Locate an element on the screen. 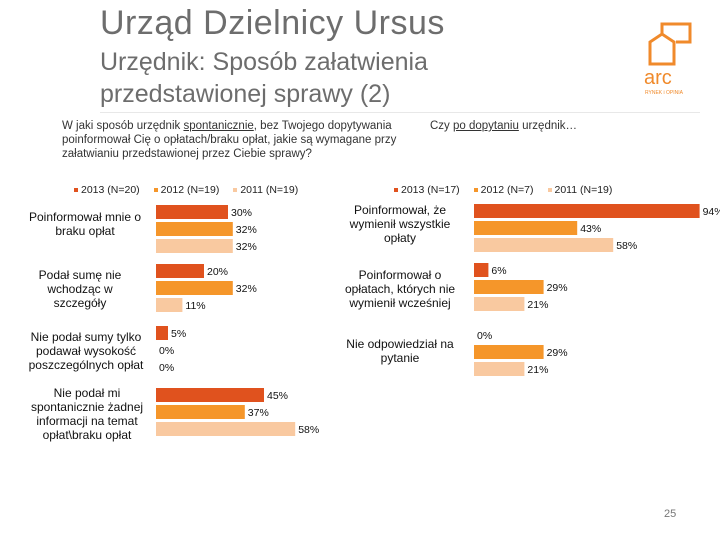 The height and width of the screenshot is (540, 720). header-divider is located at coordinates (400, 112).